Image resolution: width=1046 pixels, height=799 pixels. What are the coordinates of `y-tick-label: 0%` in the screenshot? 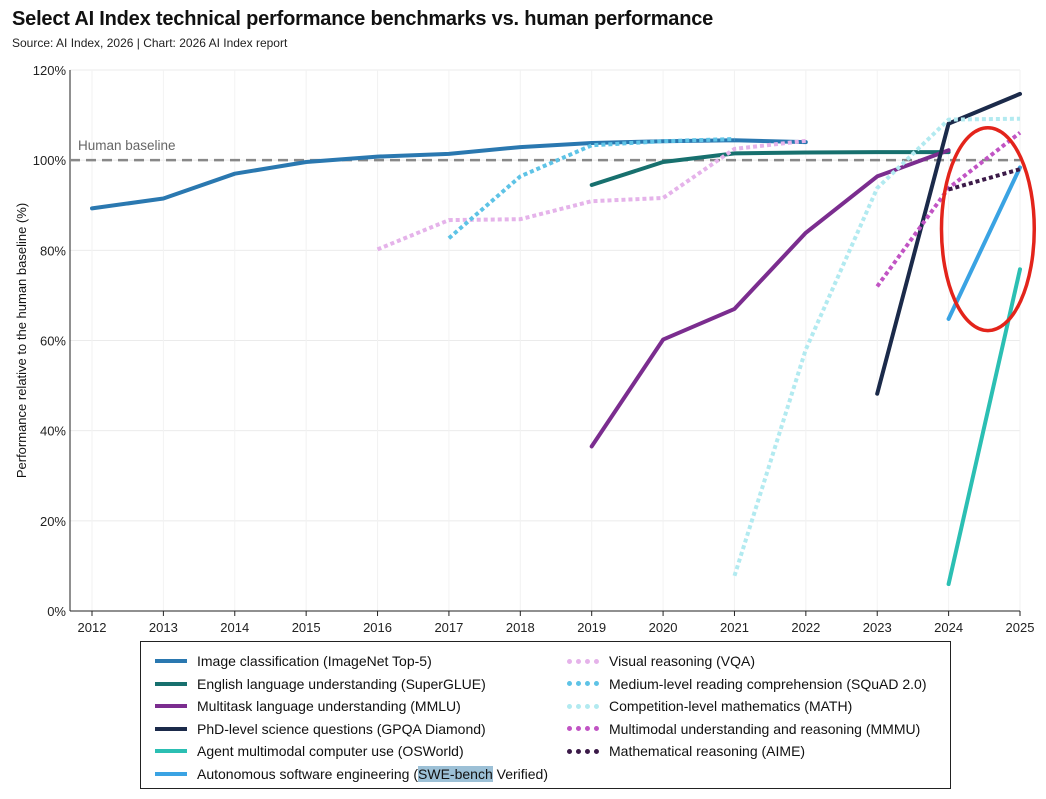 It's located at (56, 611).